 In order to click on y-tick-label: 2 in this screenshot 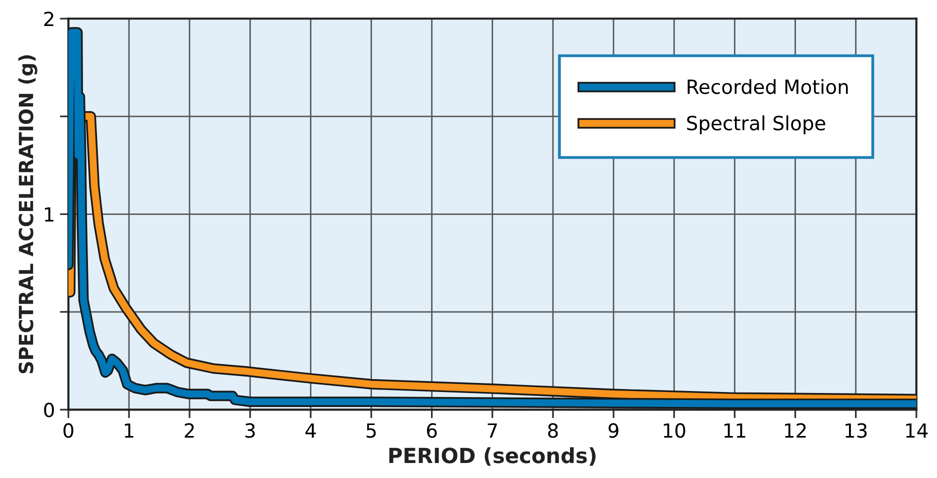, I will do `click(49, 19)`.